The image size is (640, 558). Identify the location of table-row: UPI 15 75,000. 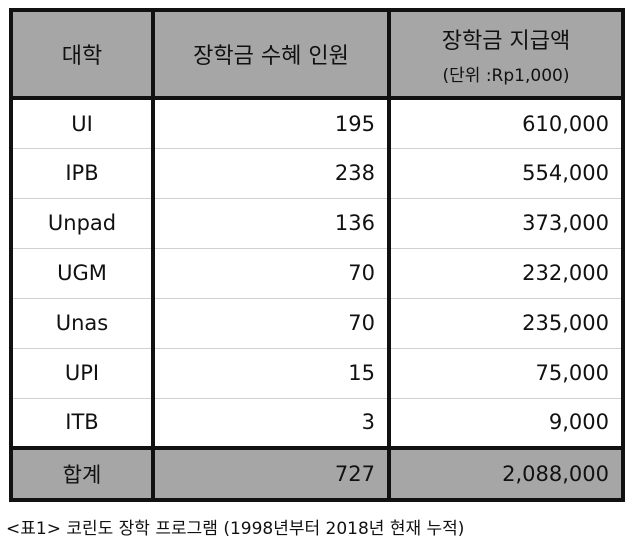
(317, 373).